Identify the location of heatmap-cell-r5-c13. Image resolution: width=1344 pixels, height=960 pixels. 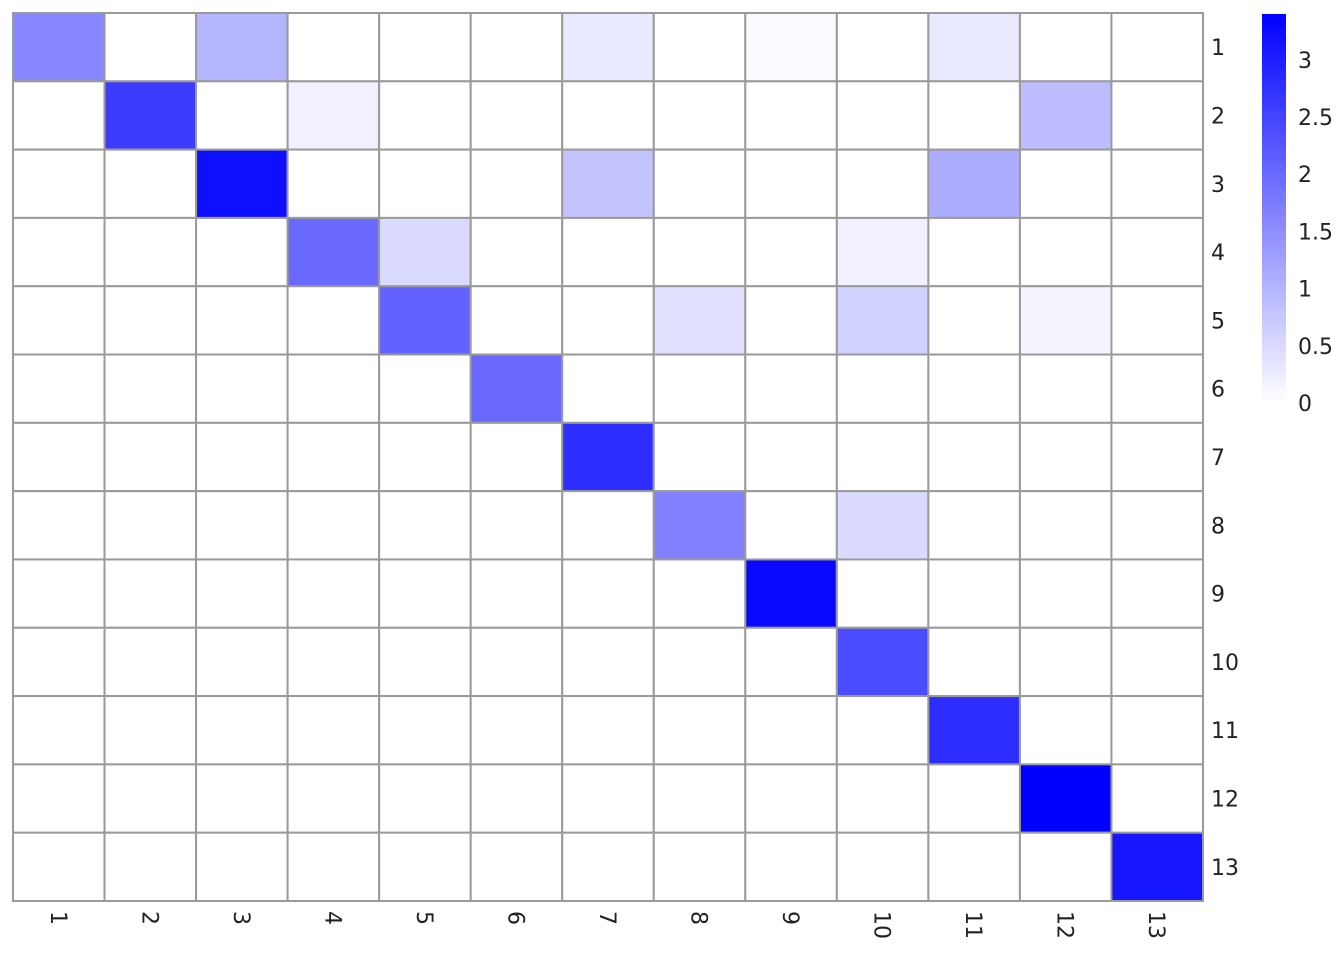
(1157, 320).